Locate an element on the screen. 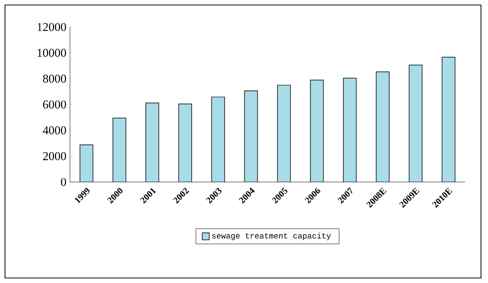 The width and height of the screenshot is (488, 283). y-tick-label: 10000 is located at coordinates (52, 52).